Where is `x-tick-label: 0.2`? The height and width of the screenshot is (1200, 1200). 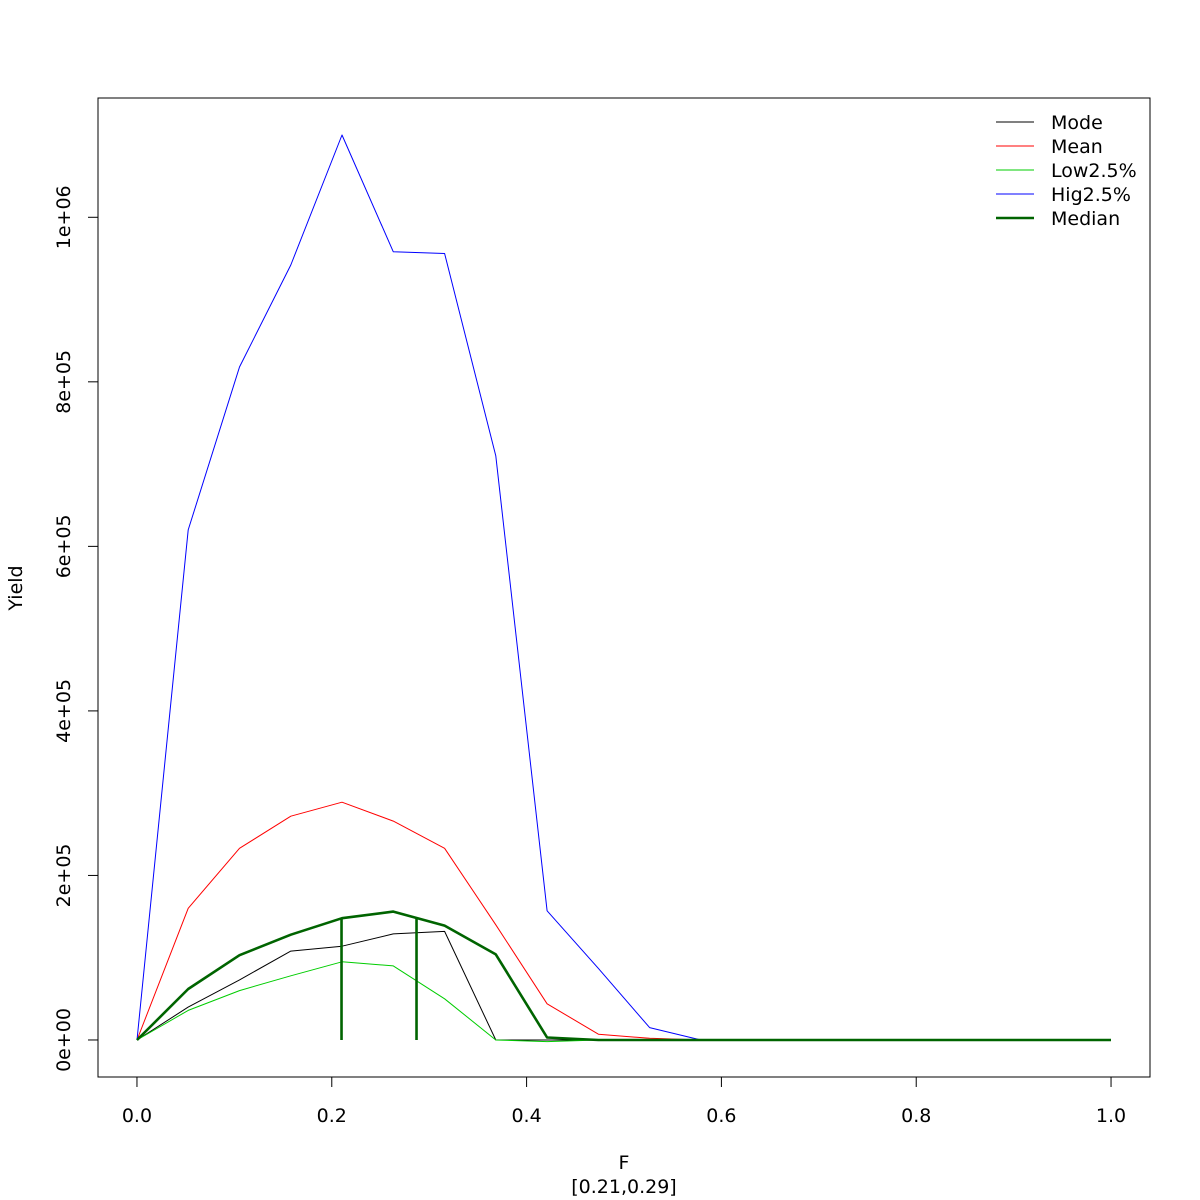 x-tick-label: 0.2 is located at coordinates (332, 1116).